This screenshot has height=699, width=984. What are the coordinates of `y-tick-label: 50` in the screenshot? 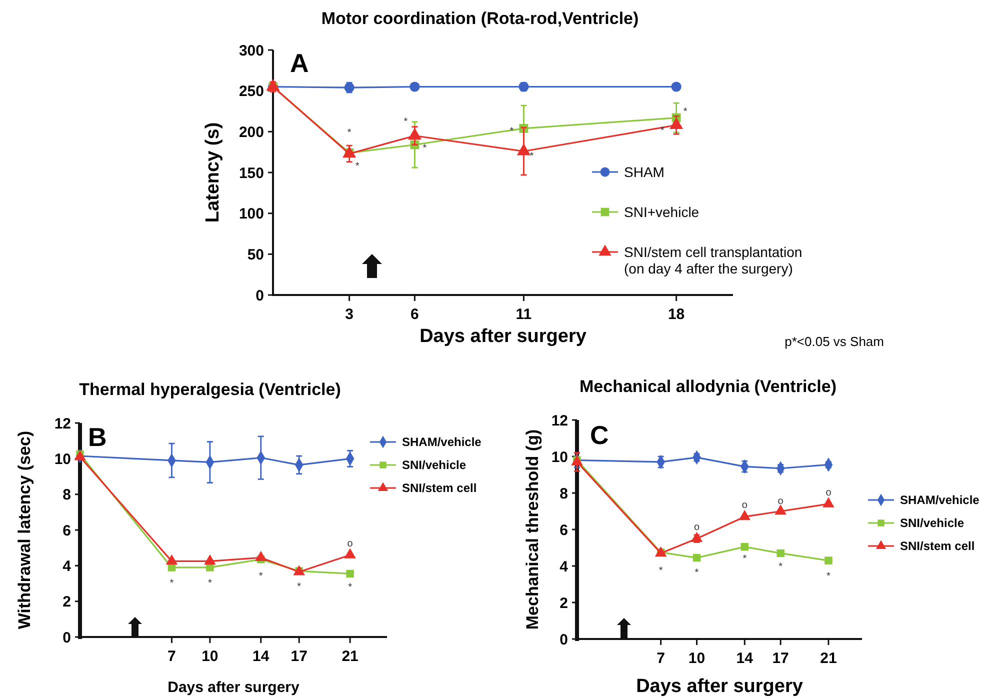 It's located at (255, 255).